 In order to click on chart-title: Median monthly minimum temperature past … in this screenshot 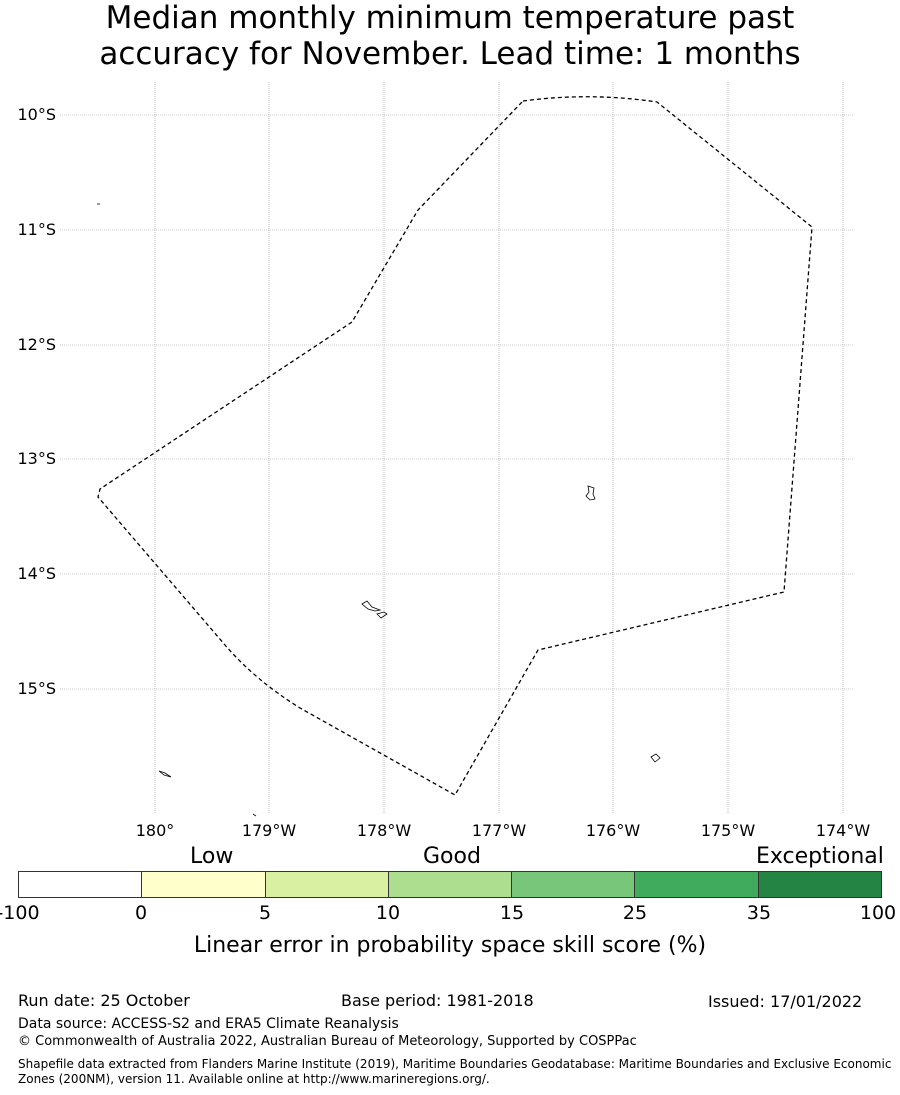, I will do `click(450, 36)`.